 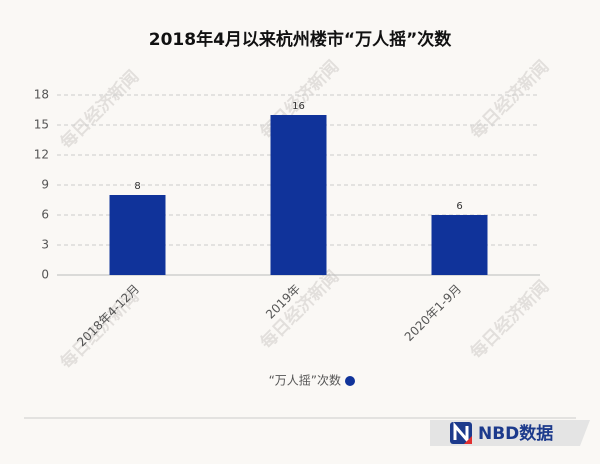 What do you see at coordinates (45, 245) in the screenshot?
I see `y-tick-label: 3` at bounding box center [45, 245].